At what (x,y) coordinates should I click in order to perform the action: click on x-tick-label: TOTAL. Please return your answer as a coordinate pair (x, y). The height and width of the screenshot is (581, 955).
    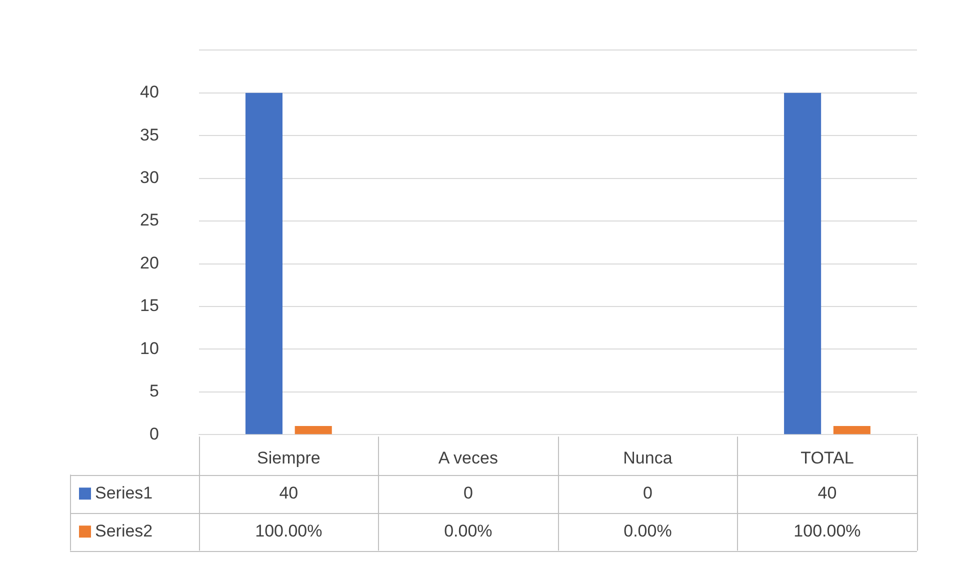
    Looking at the image, I should click on (827, 458).